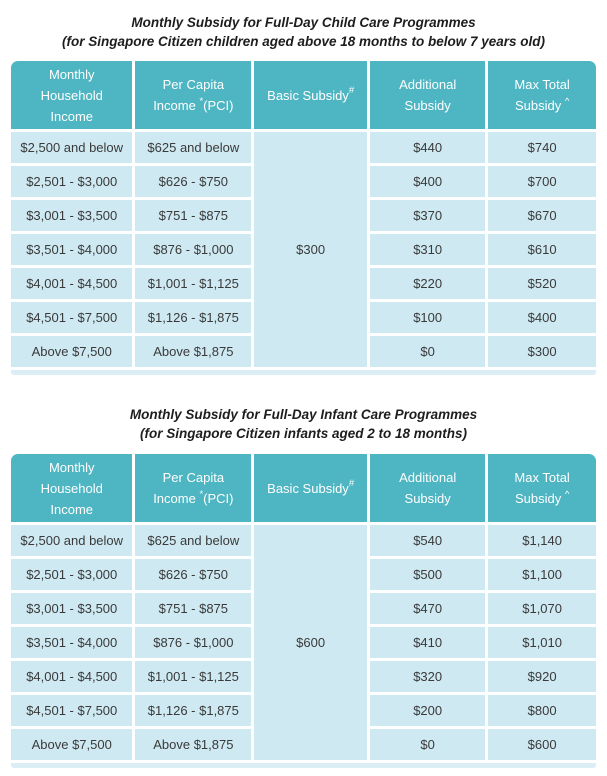  What do you see at coordinates (428, 642) in the screenshot?
I see `additional-subsidy-cell: $410` at bounding box center [428, 642].